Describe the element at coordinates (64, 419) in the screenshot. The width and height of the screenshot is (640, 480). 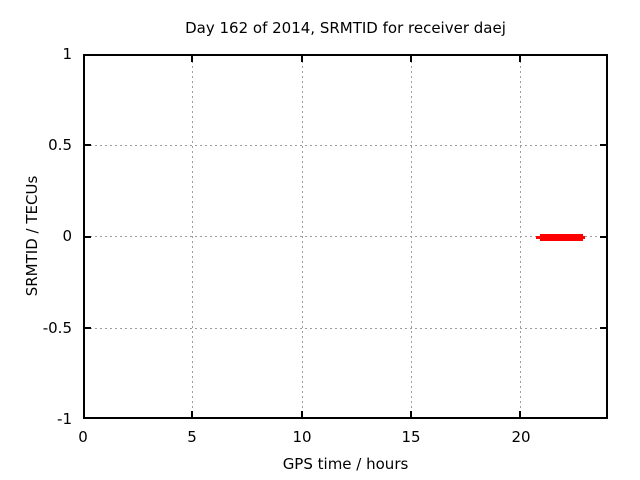
I see `y-tick-label-neg1: -1` at that location.